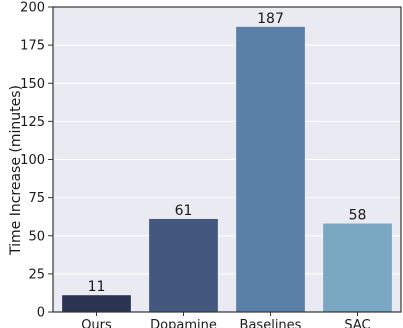 The width and height of the screenshot is (403, 328). Describe the element at coordinates (184, 211) in the screenshot. I see `data-label: 61` at that location.